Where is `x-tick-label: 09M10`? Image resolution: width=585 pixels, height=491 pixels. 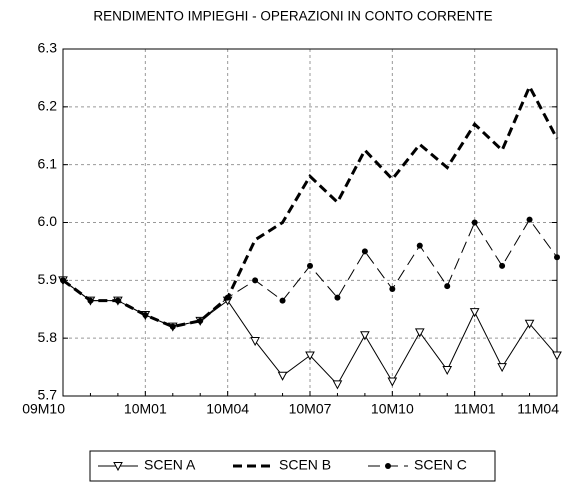 x-tick-label: 09M10 is located at coordinates (43, 409).